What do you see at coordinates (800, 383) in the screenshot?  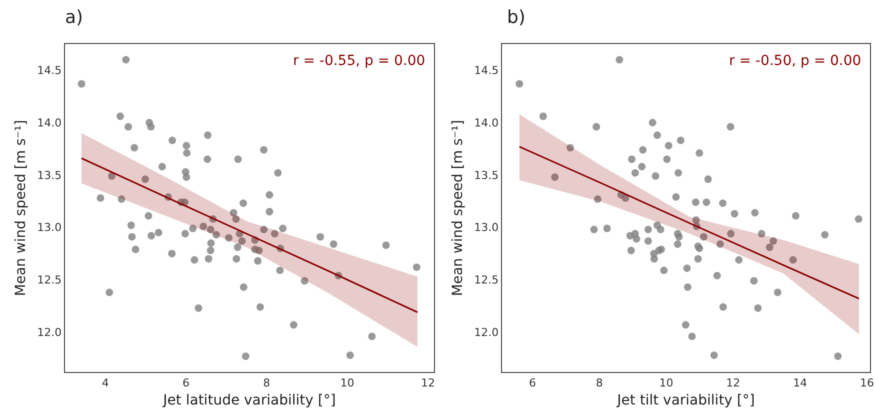 I see `x-tick-label: 14` at bounding box center [800, 383].